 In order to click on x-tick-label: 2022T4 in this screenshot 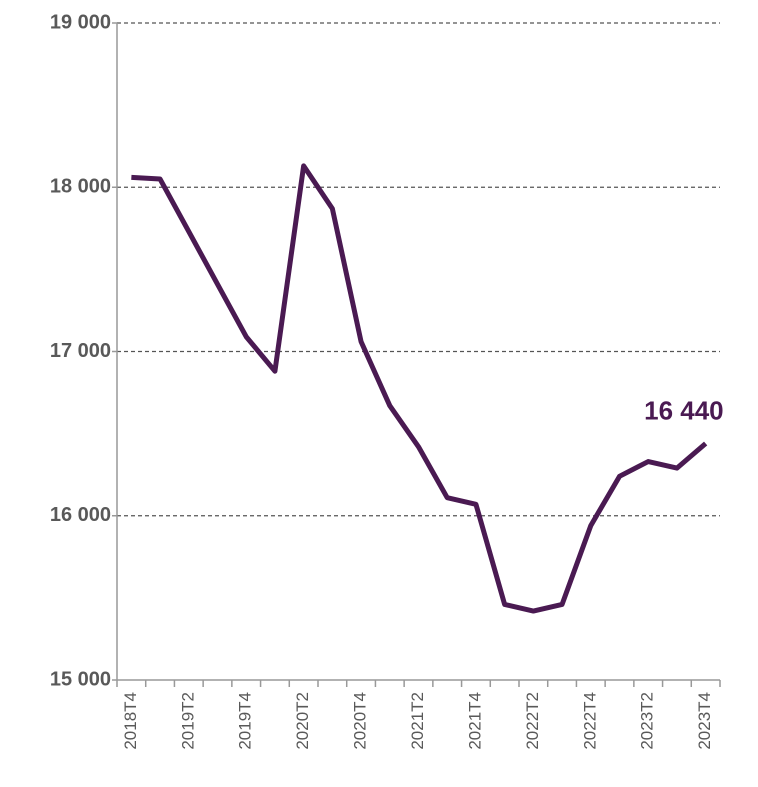, I will do `click(589, 721)`.